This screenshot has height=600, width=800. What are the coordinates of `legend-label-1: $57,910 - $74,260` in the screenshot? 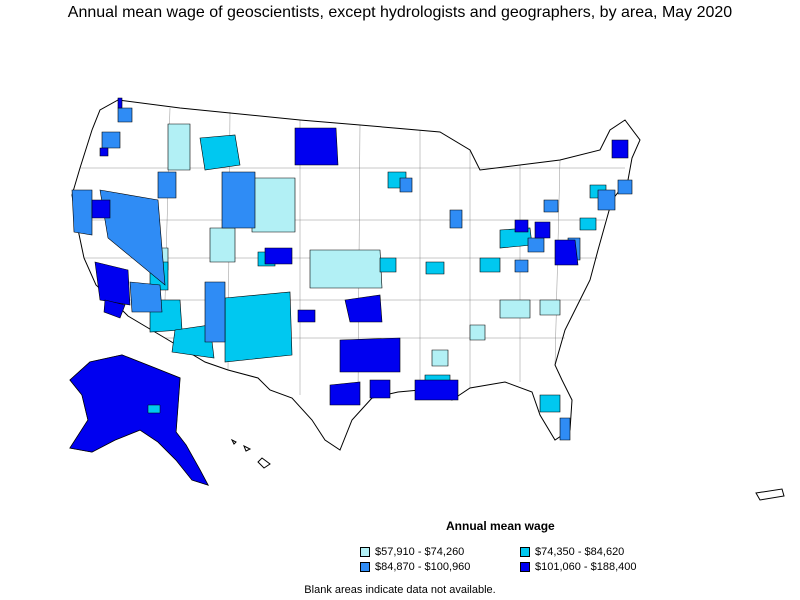 It's located at (420, 552).